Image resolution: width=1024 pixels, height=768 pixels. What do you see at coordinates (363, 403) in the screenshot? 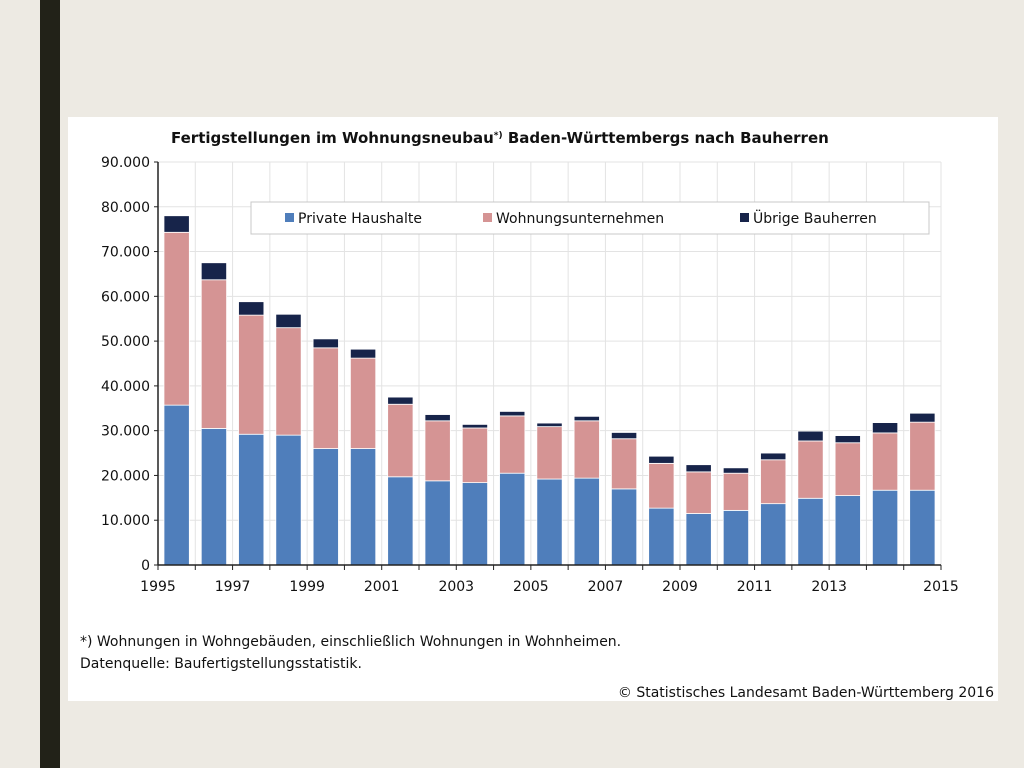
I see `bar-segment-2000-companies` at bounding box center [363, 403].